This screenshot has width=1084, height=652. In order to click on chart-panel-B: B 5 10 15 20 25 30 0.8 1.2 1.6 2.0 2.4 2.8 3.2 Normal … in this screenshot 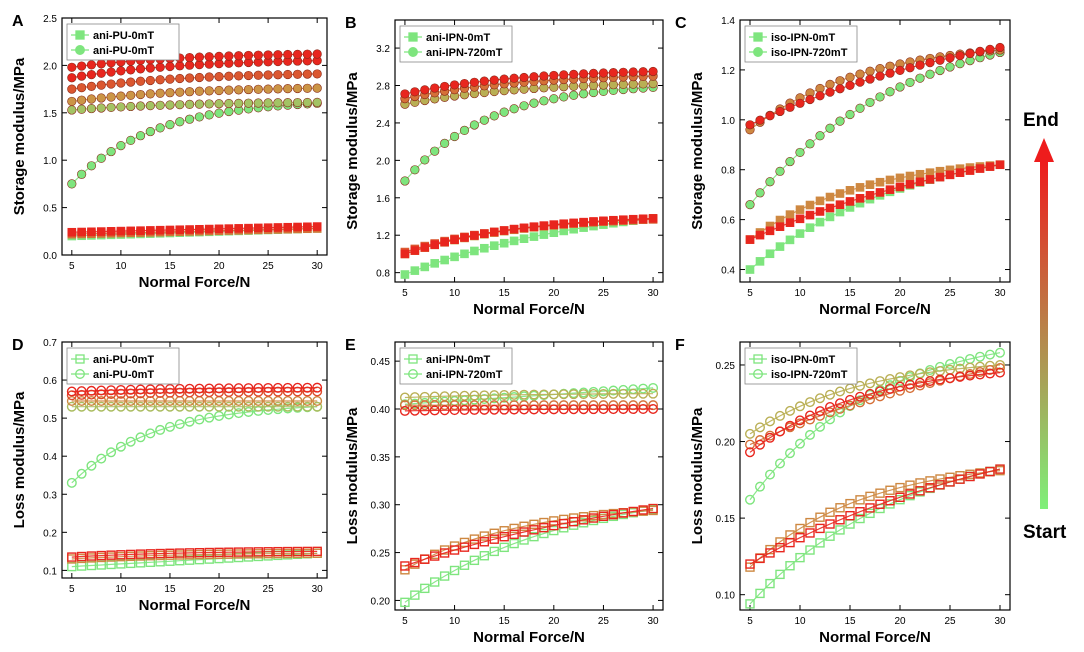, I will do `click(504, 166)`.